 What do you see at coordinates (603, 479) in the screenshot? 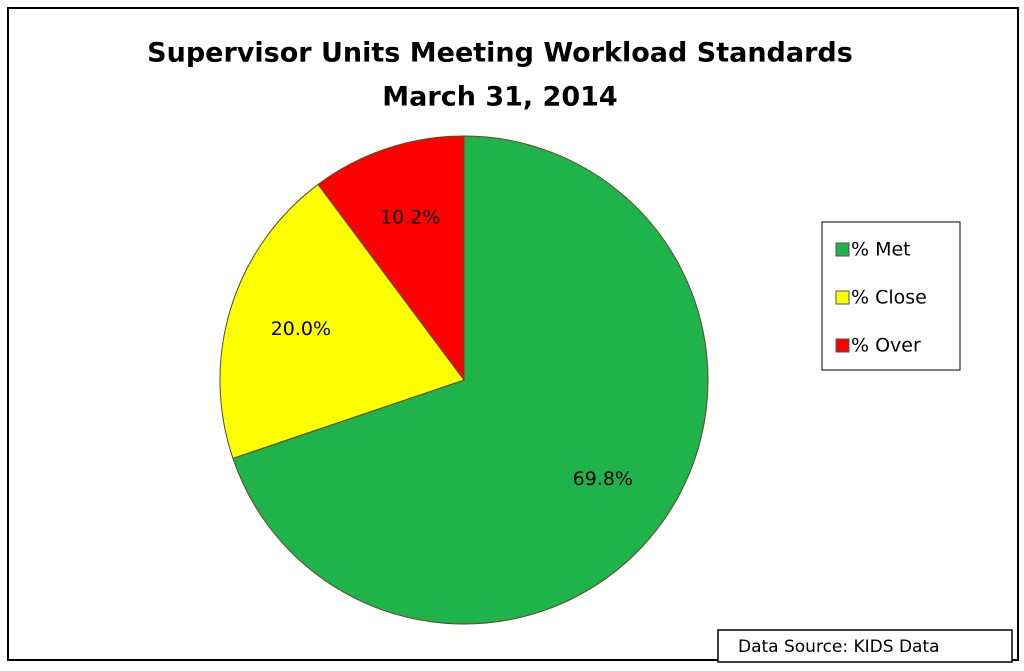
I see `data-label: 69.8%` at bounding box center [603, 479].